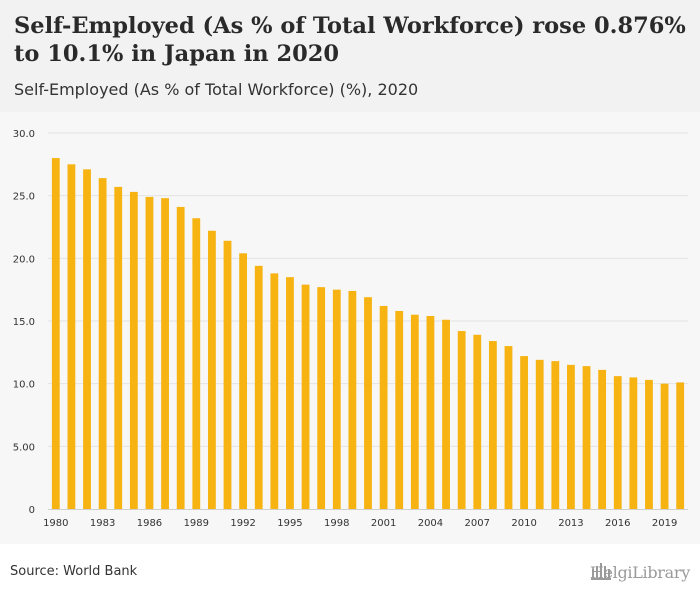 The width and height of the screenshot is (700, 596). I want to click on bar-2011, so click(539, 434).